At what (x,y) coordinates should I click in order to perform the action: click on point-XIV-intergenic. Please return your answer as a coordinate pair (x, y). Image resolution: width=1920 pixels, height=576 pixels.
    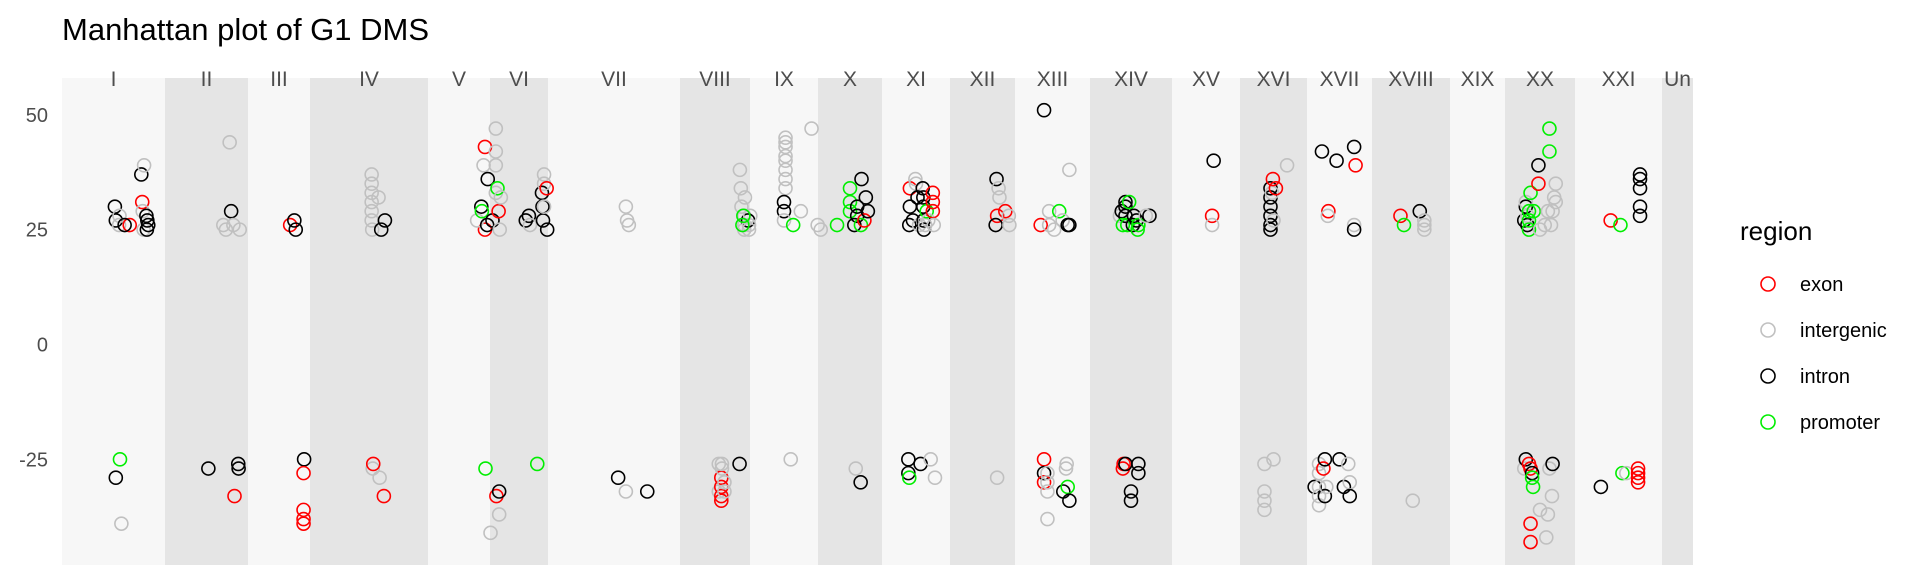
    Looking at the image, I should click on (1146, 216).